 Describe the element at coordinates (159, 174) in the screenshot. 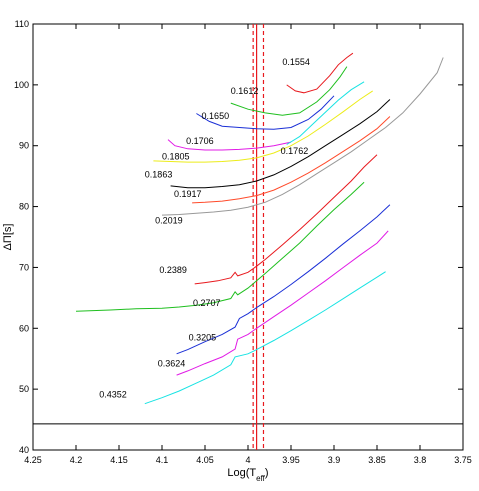

I see `series-label-0.1863: 0.1863` at that location.